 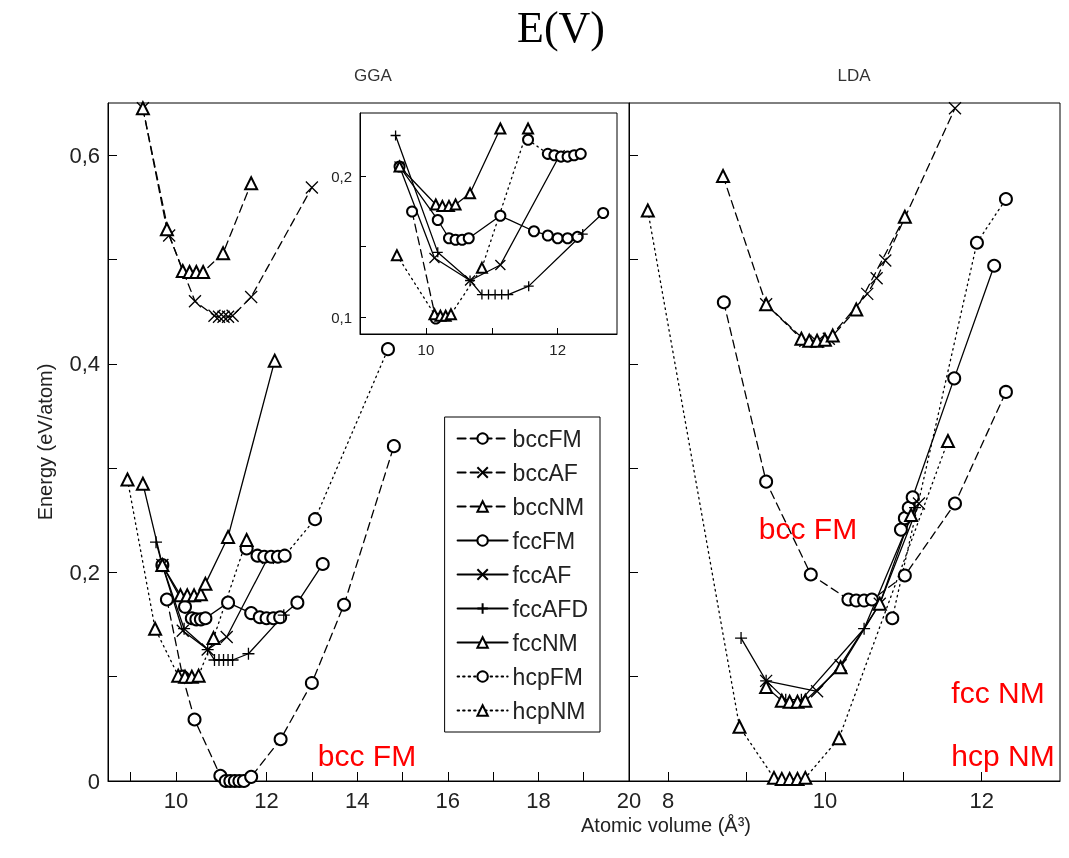 I want to click on legend-label: bccFM, so click(x=547, y=438).